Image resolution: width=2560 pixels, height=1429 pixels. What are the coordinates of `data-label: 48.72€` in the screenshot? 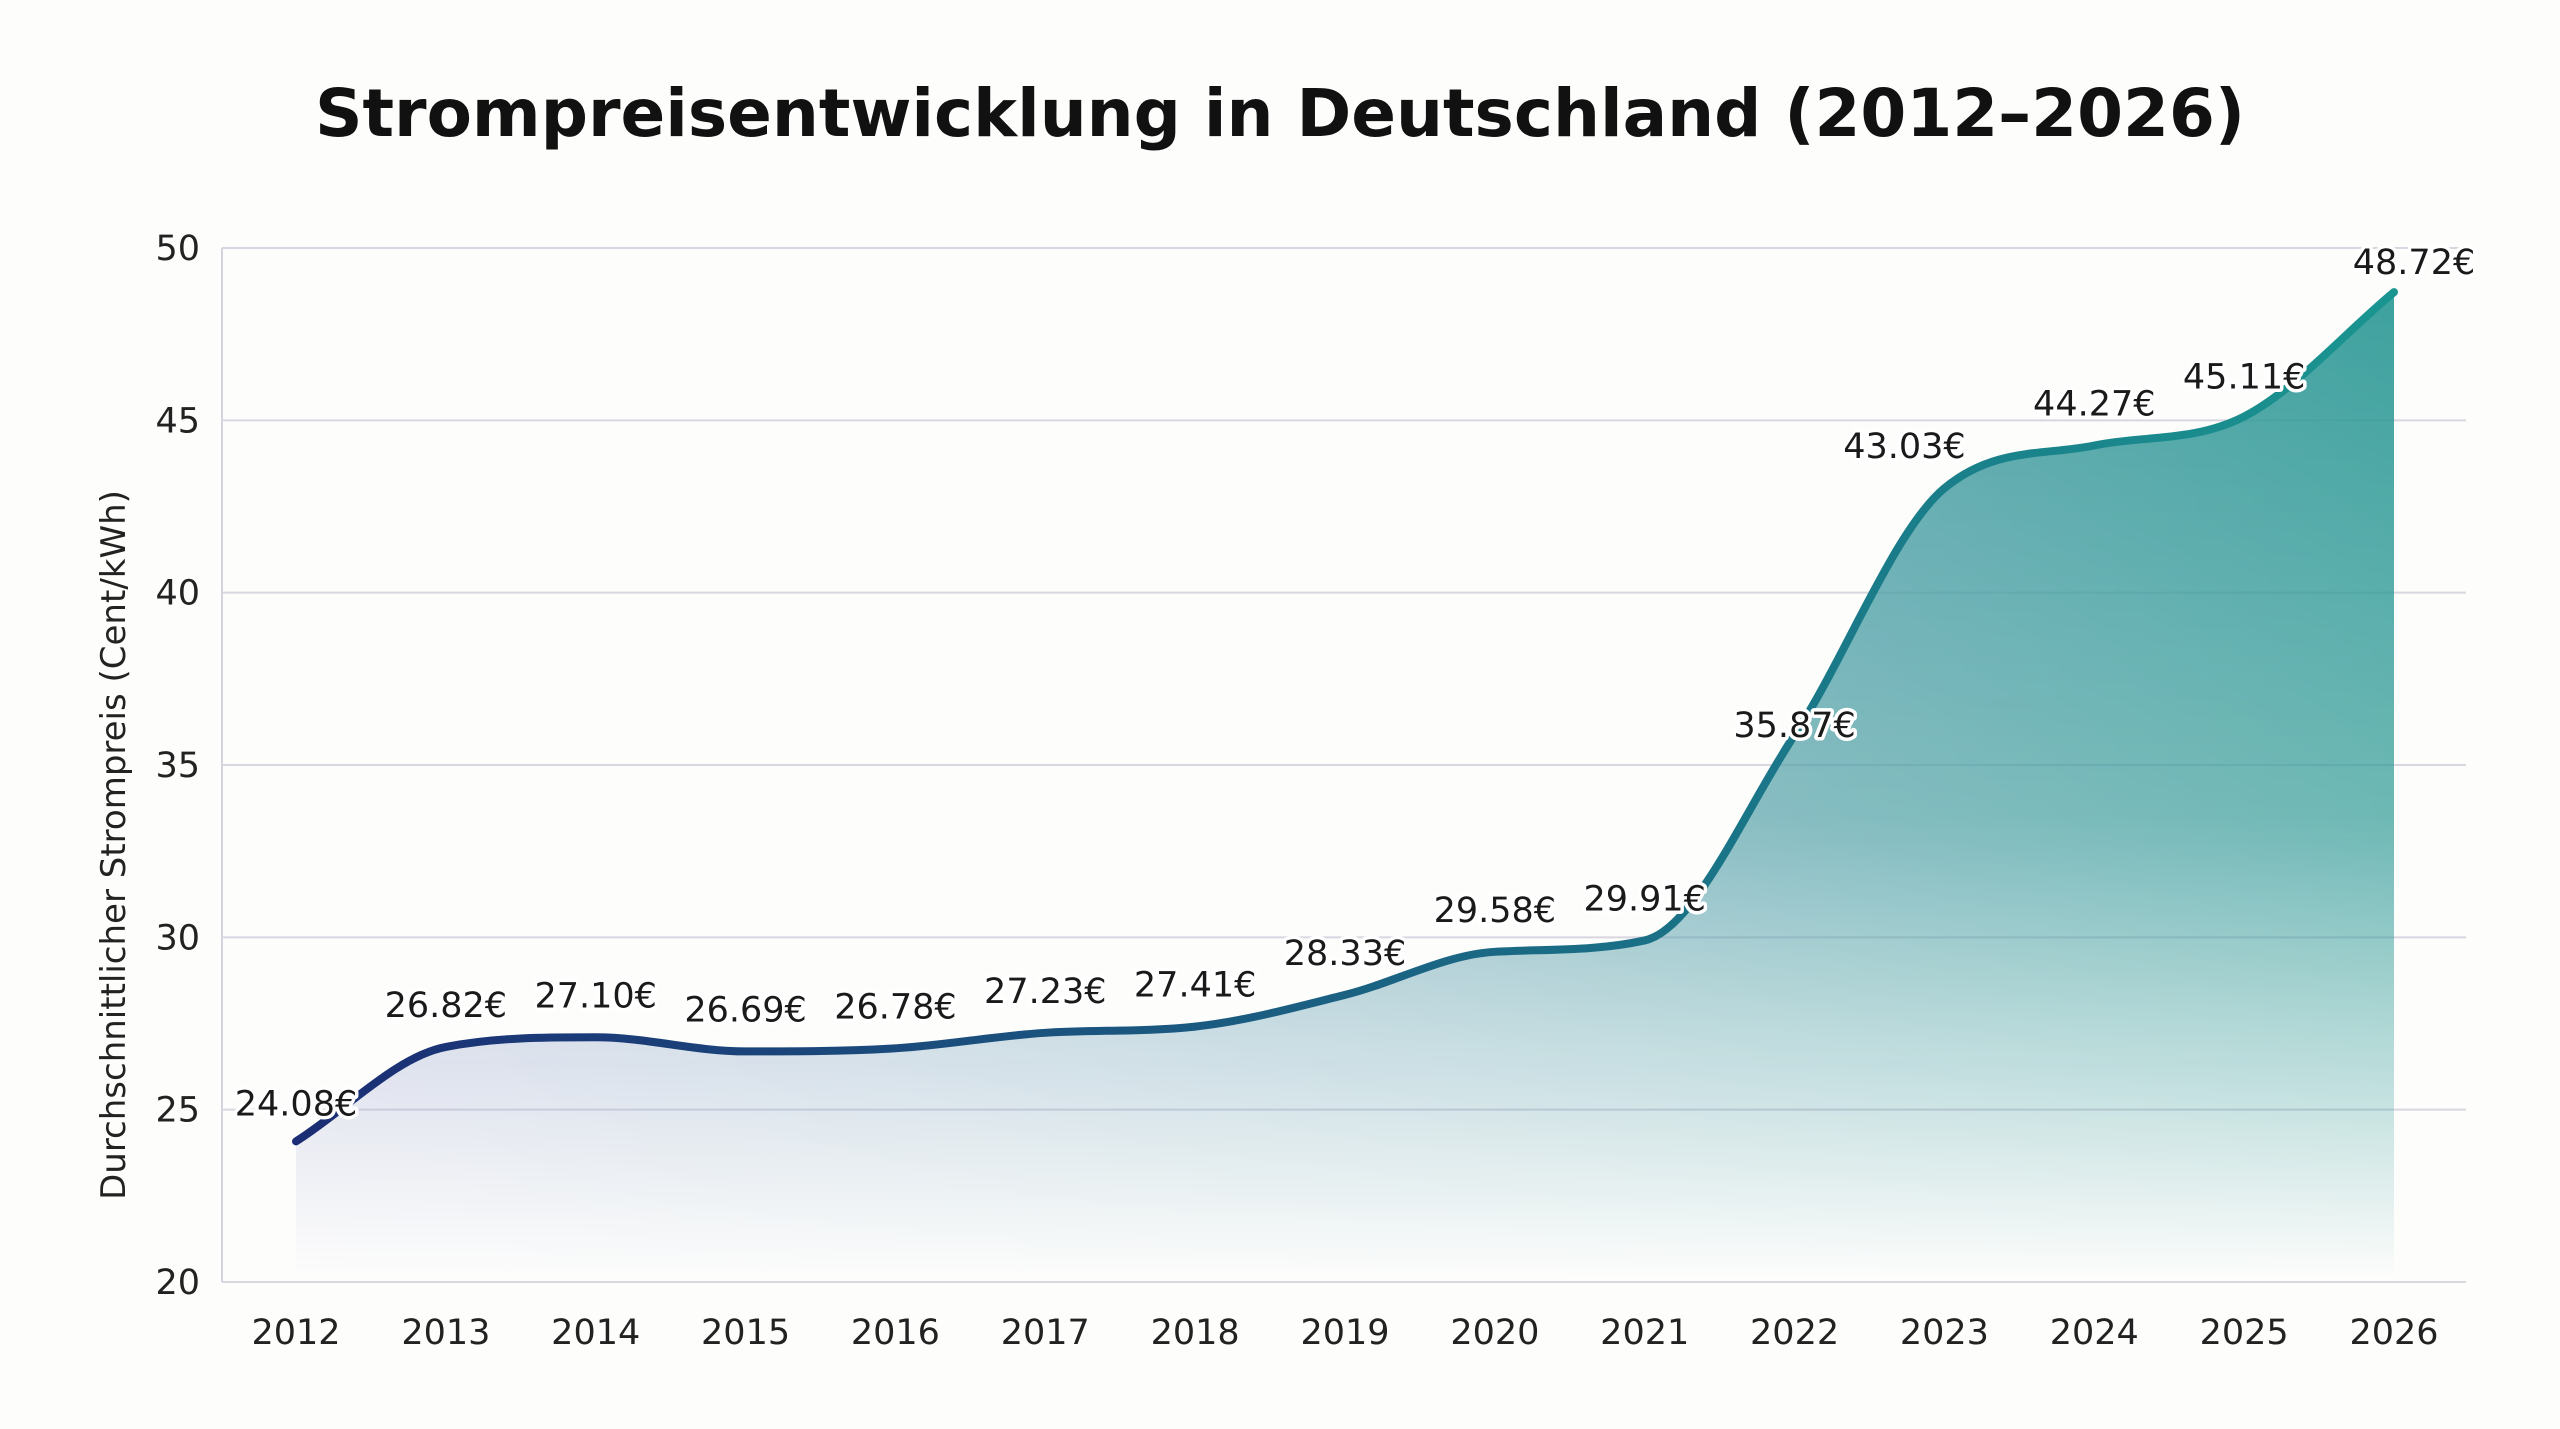 It's located at (2414, 263).